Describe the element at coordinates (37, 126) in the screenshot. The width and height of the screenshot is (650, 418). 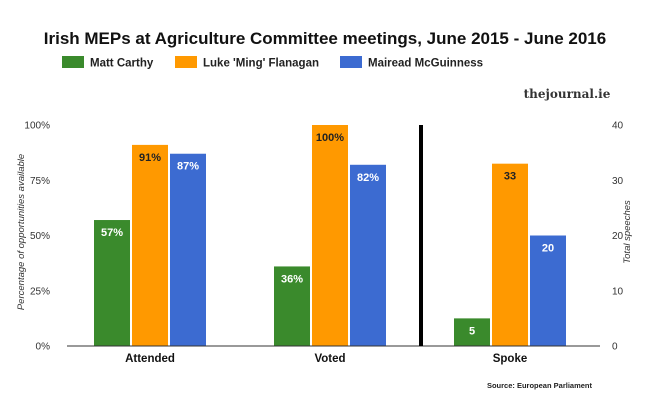
I see `left-ticks-label-4: 100%` at that location.